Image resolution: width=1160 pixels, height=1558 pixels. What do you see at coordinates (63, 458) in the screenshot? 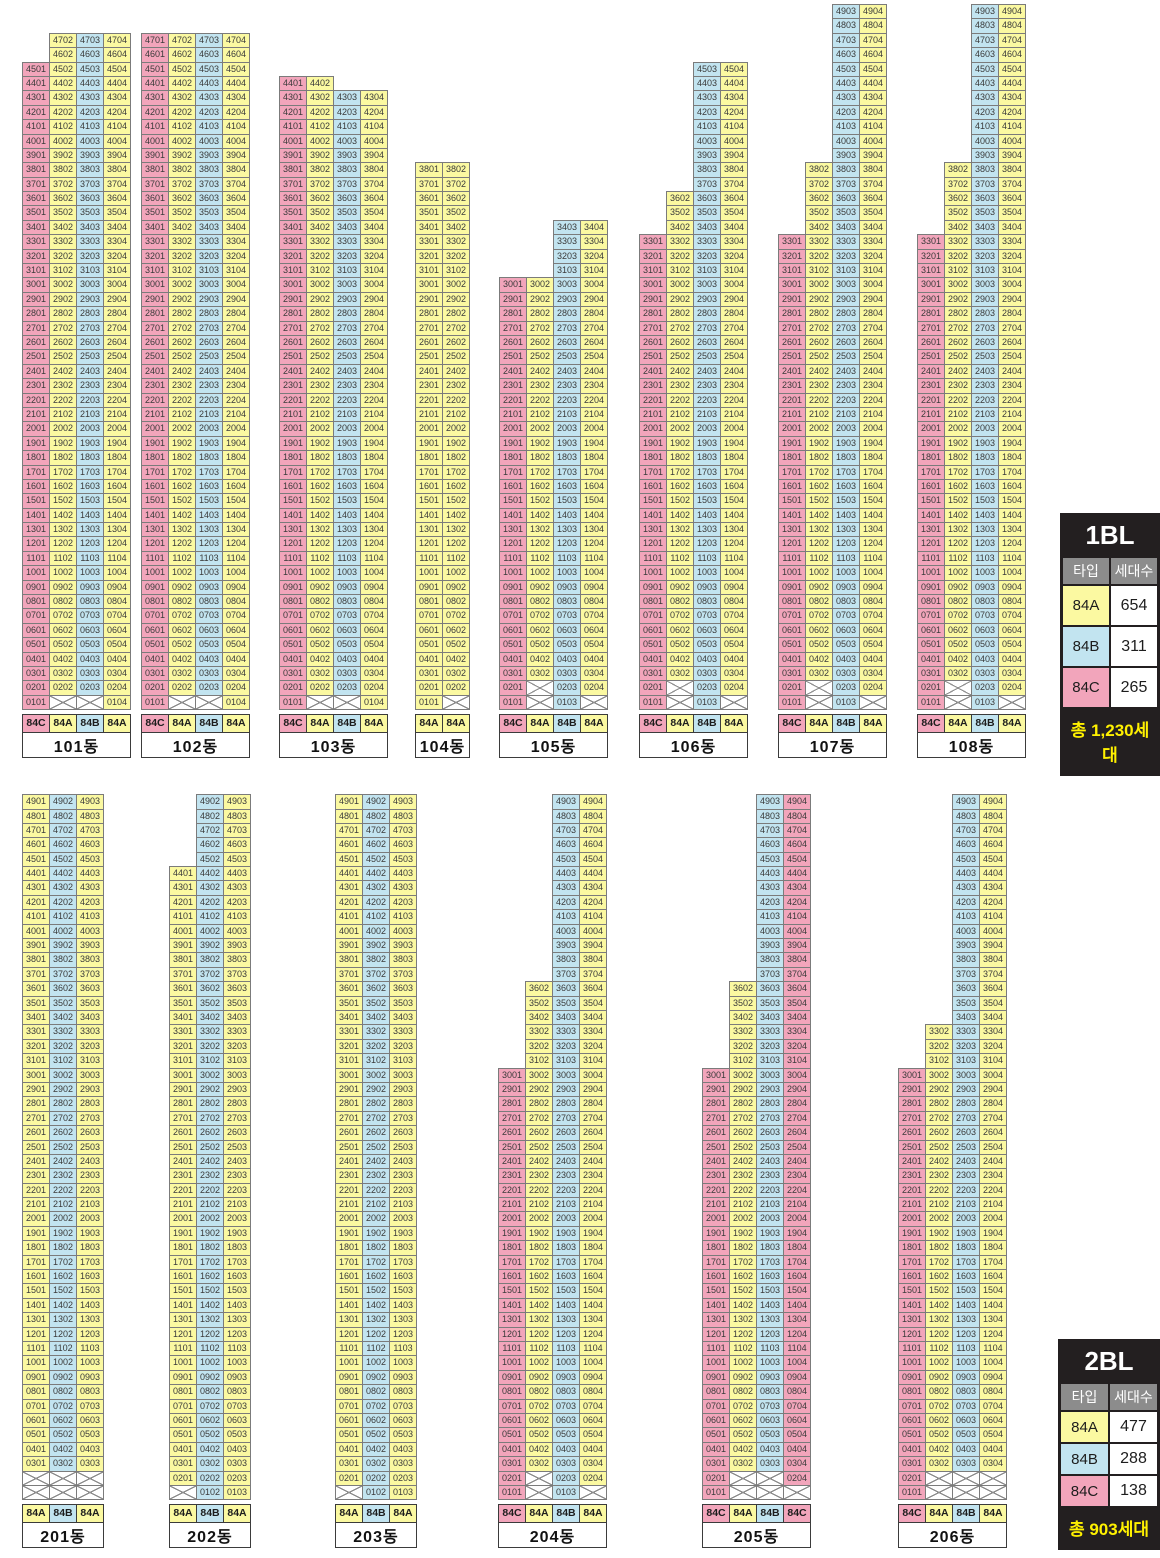
I see `unit-cell: 1802` at bounding box center [63, 458].